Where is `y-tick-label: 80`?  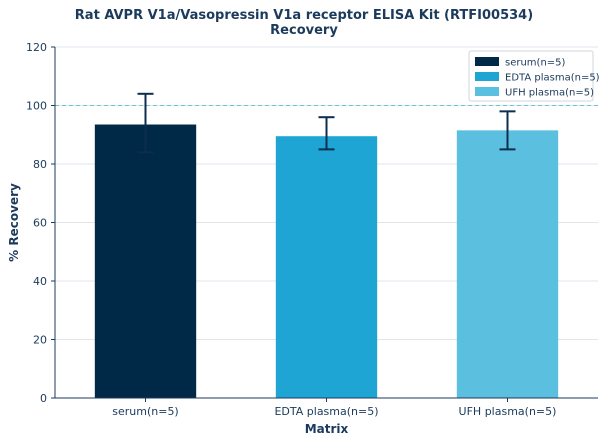
y-tick-label: 80 is located at coordinates (40, 164).